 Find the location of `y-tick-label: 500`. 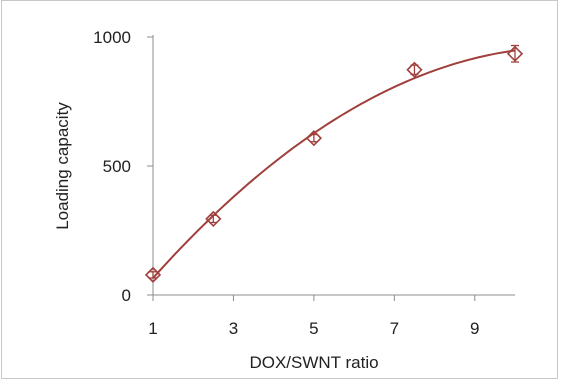

y-tick-label: 500 is located at coordinates (117, 166).